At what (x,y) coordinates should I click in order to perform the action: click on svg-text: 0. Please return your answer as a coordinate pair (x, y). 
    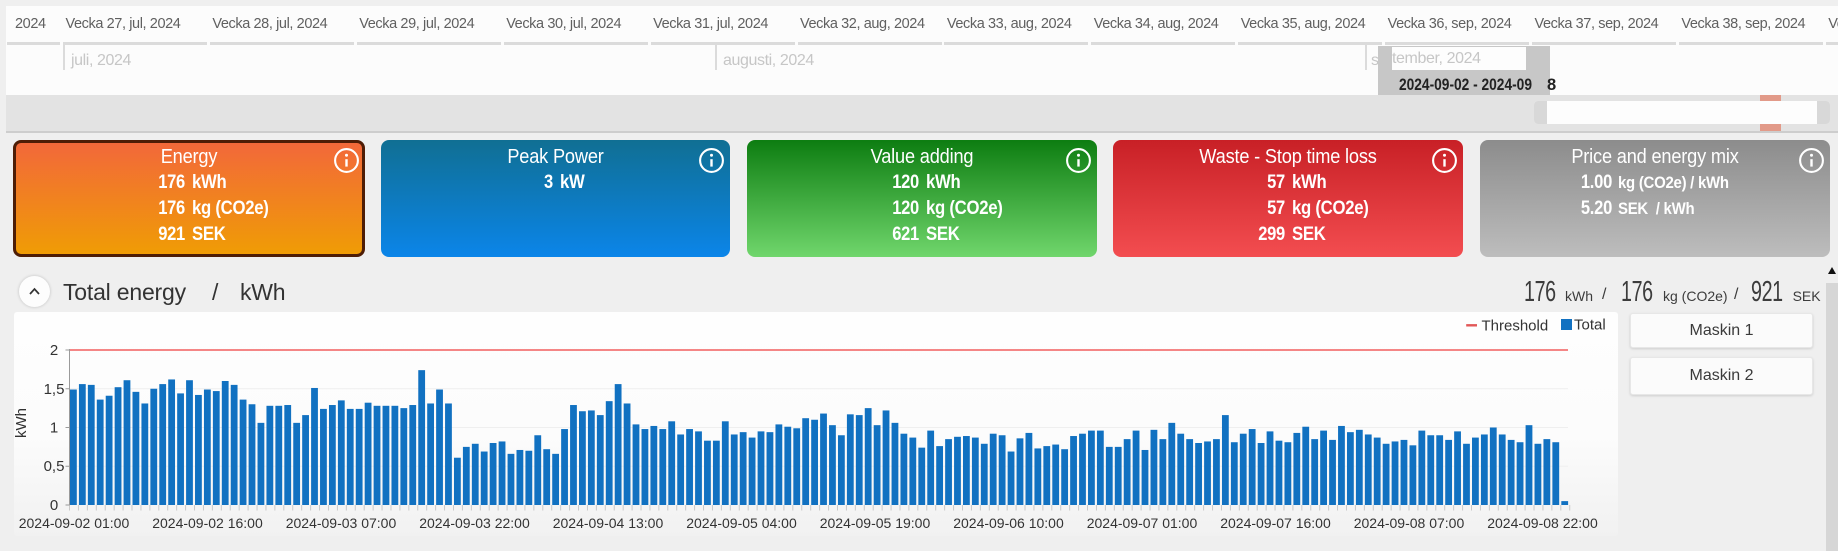
    Looking at the image, I should click on (54, 505).